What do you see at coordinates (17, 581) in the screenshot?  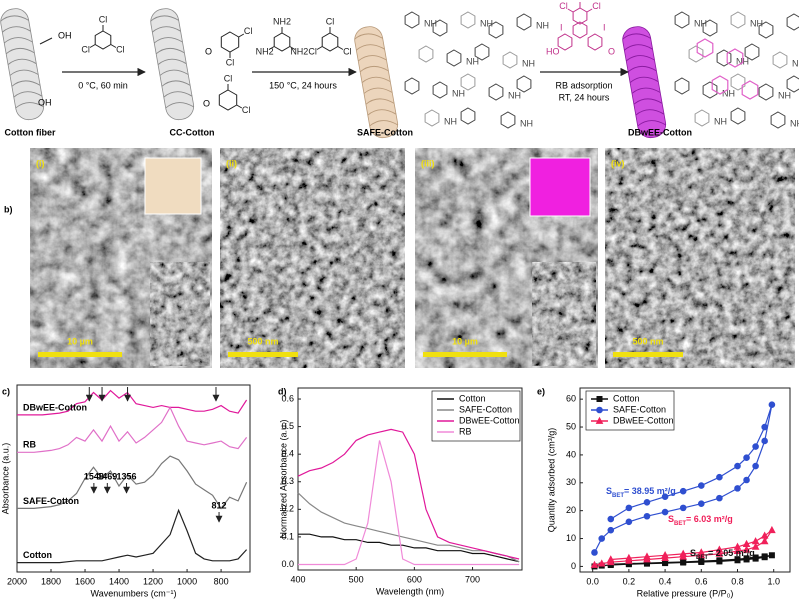 I see `x-tick-label: 2000` at bounding box center [17, 581].